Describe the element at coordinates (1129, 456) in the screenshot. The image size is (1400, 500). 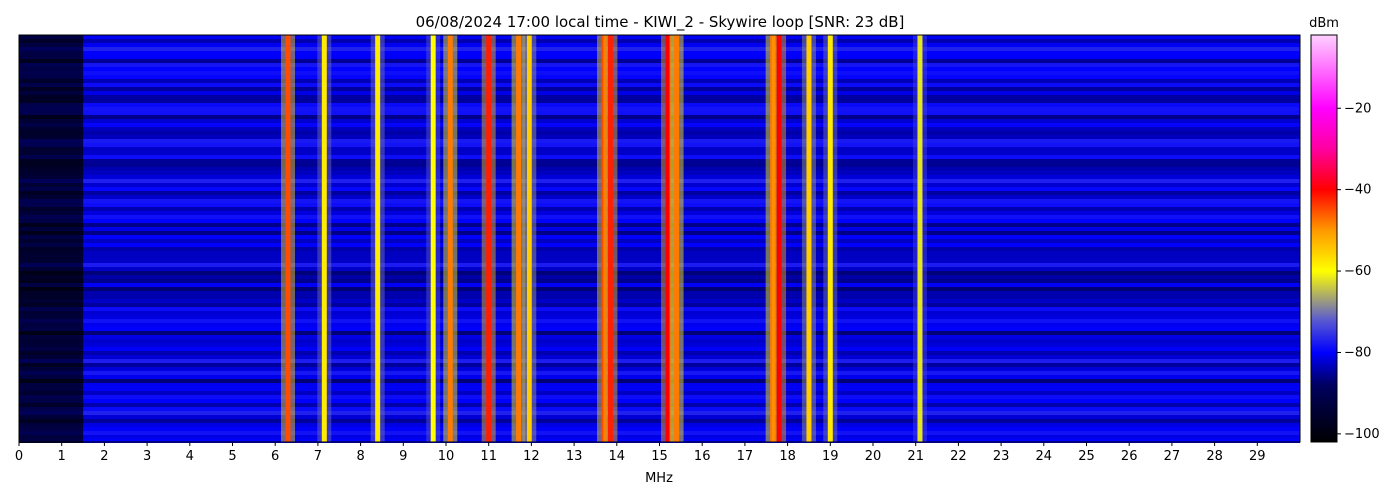
I see `x-tick-label: 26` at that location.